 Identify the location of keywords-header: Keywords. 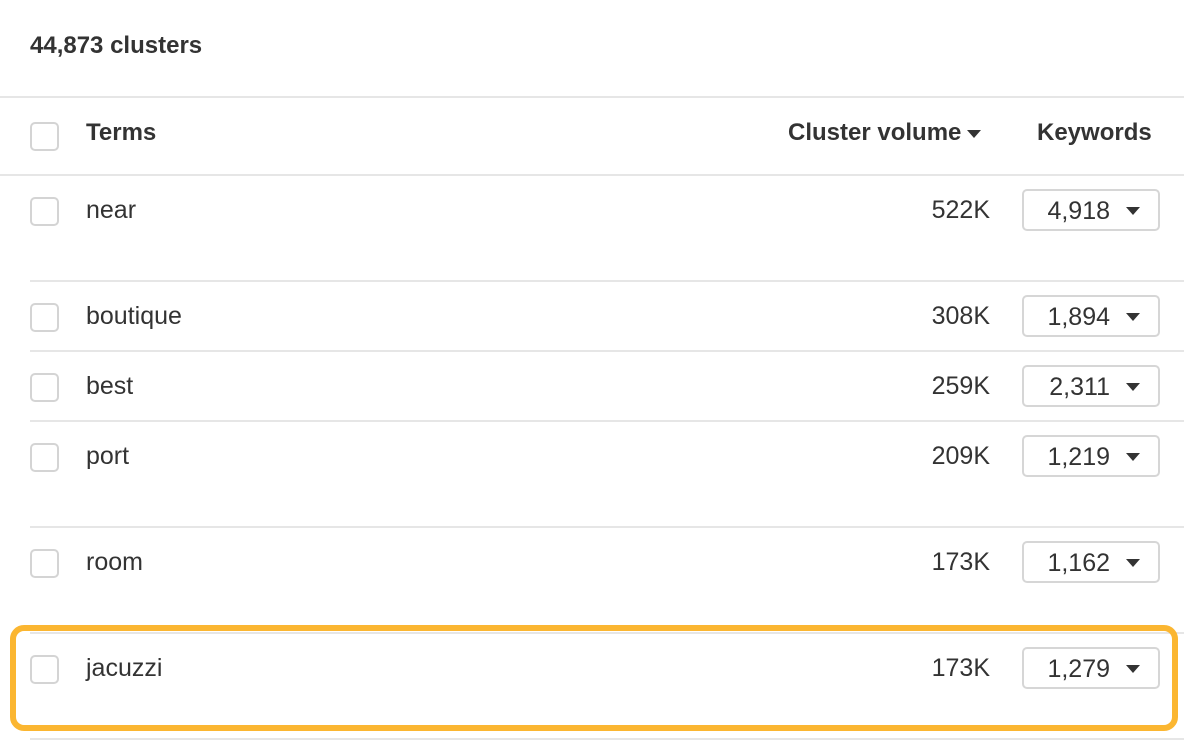
(1094, 132).